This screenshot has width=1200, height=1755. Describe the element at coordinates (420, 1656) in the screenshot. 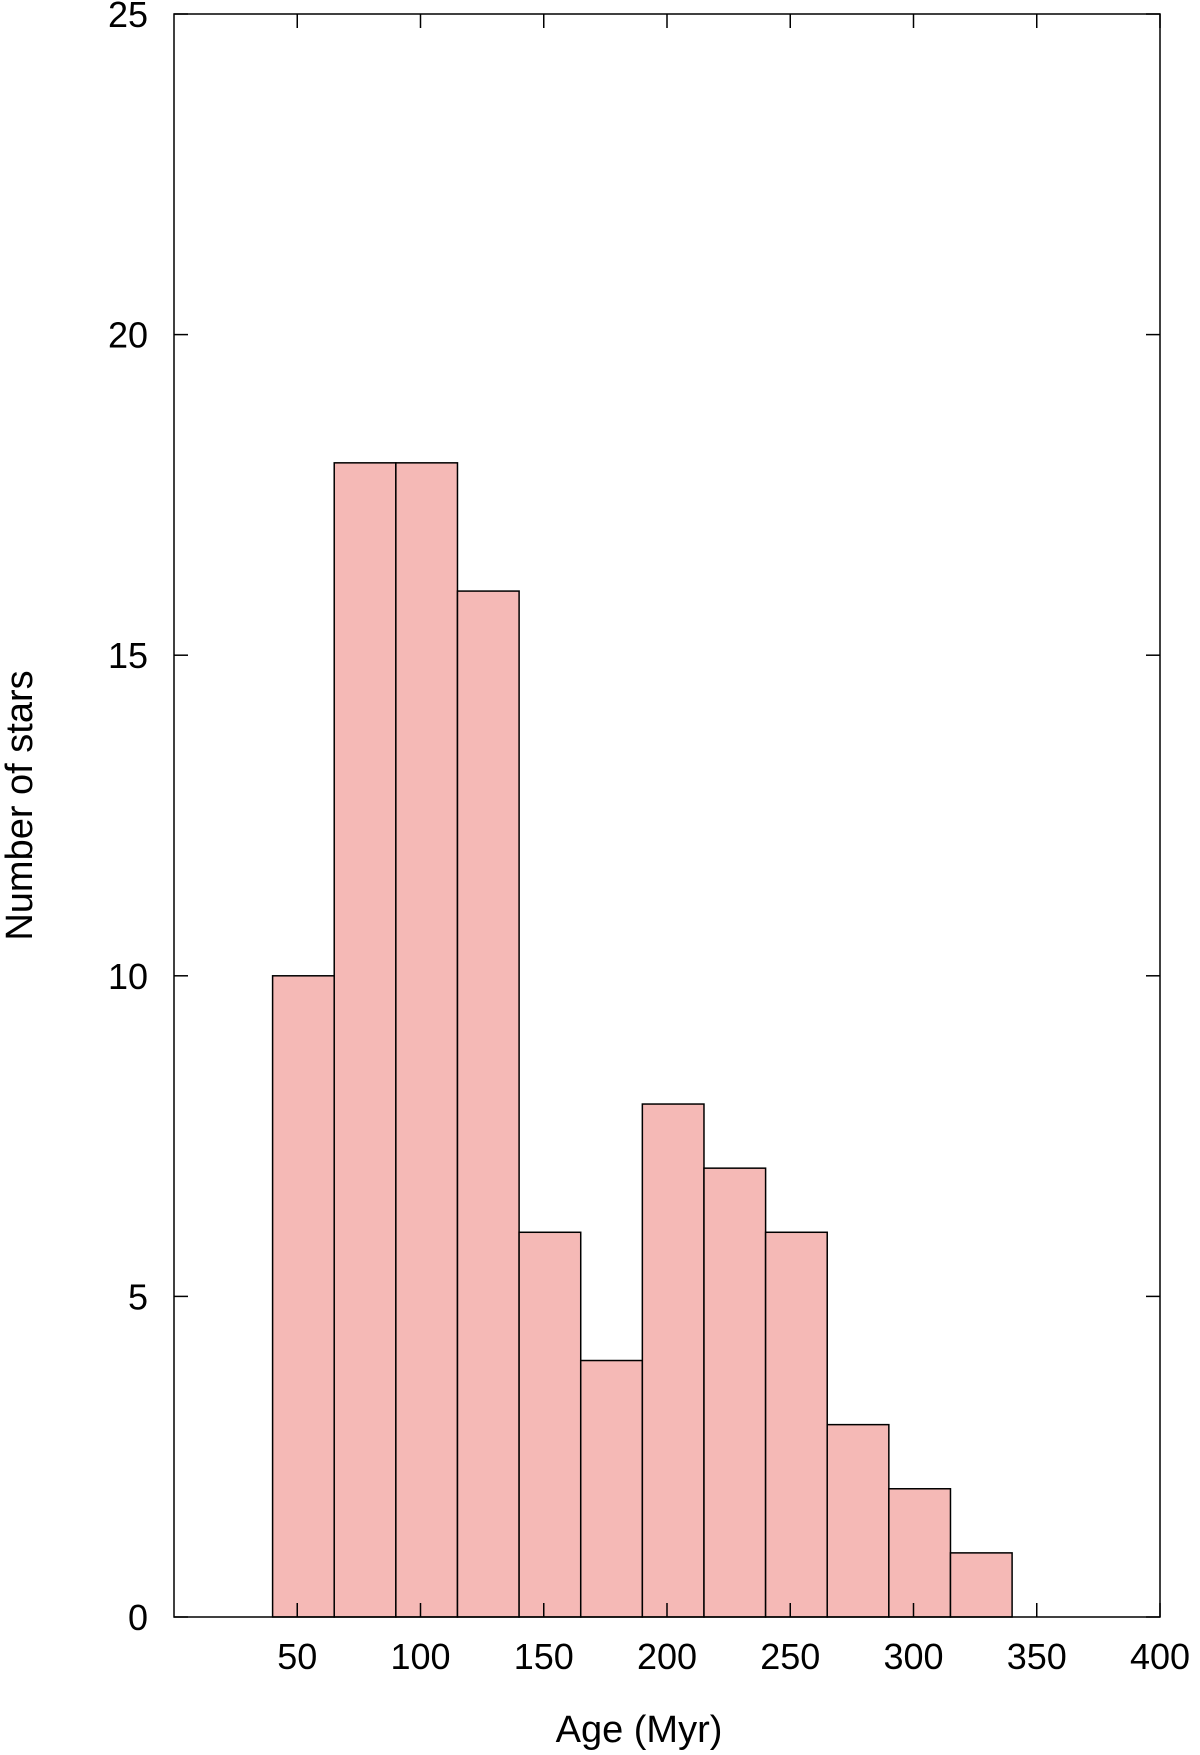

I see `x-tick-label: 100` at that location.